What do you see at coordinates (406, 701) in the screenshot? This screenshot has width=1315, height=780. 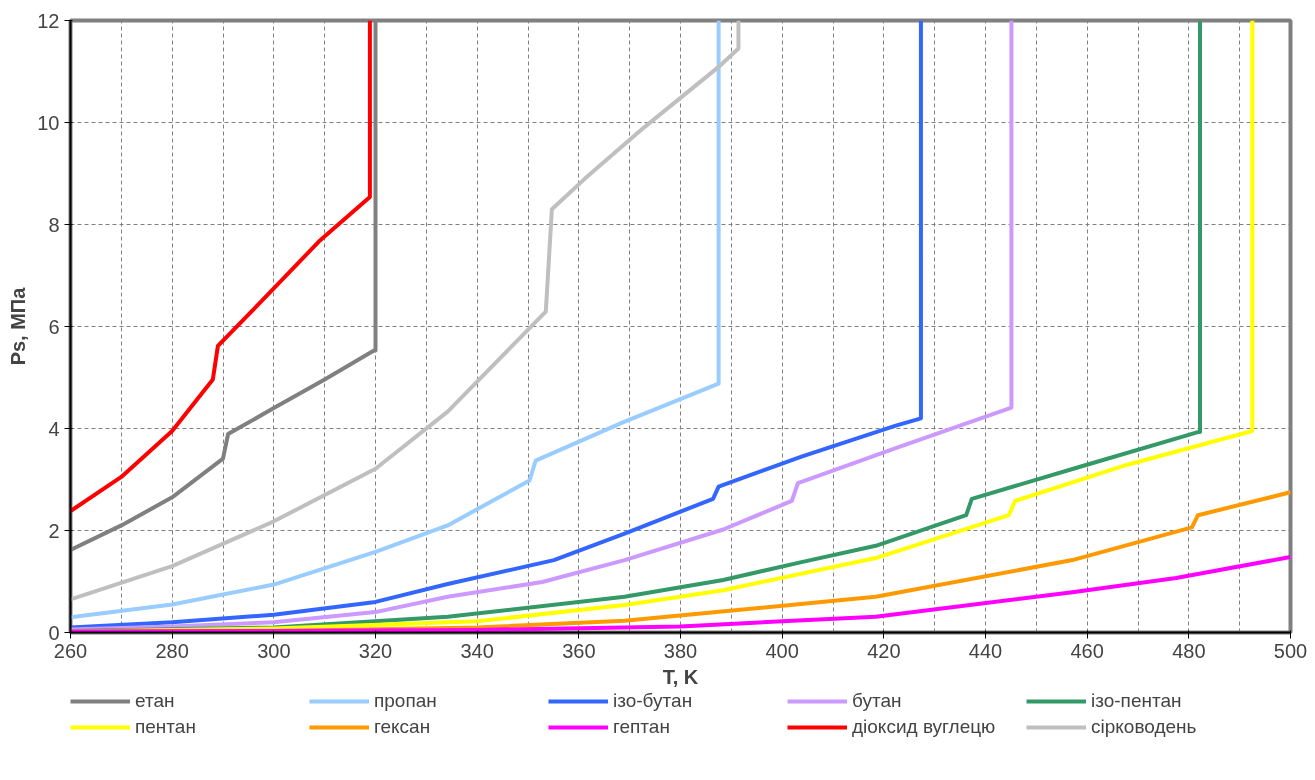 I see `legend-label: пропан` at bounding box center [406, 701].